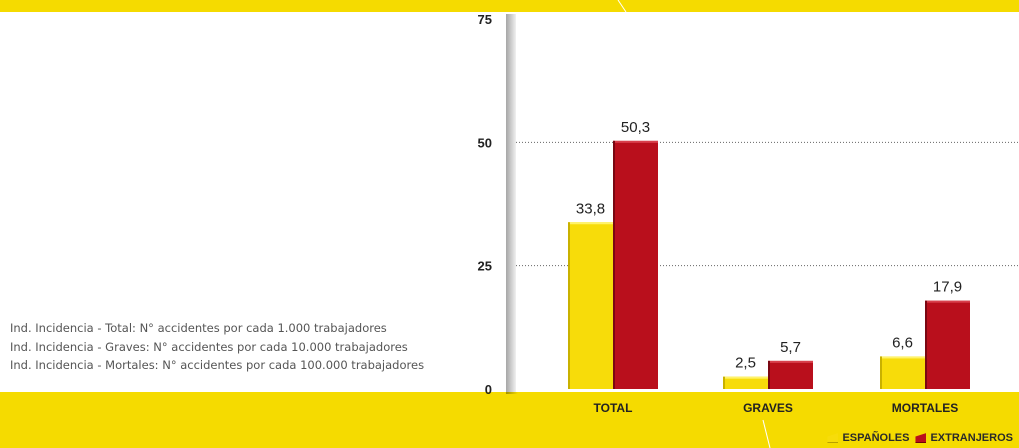  What do you see at coordinates (902, 342) in the screenshot?
I see `data-label: 6,6` at bounding box center [902, 342].